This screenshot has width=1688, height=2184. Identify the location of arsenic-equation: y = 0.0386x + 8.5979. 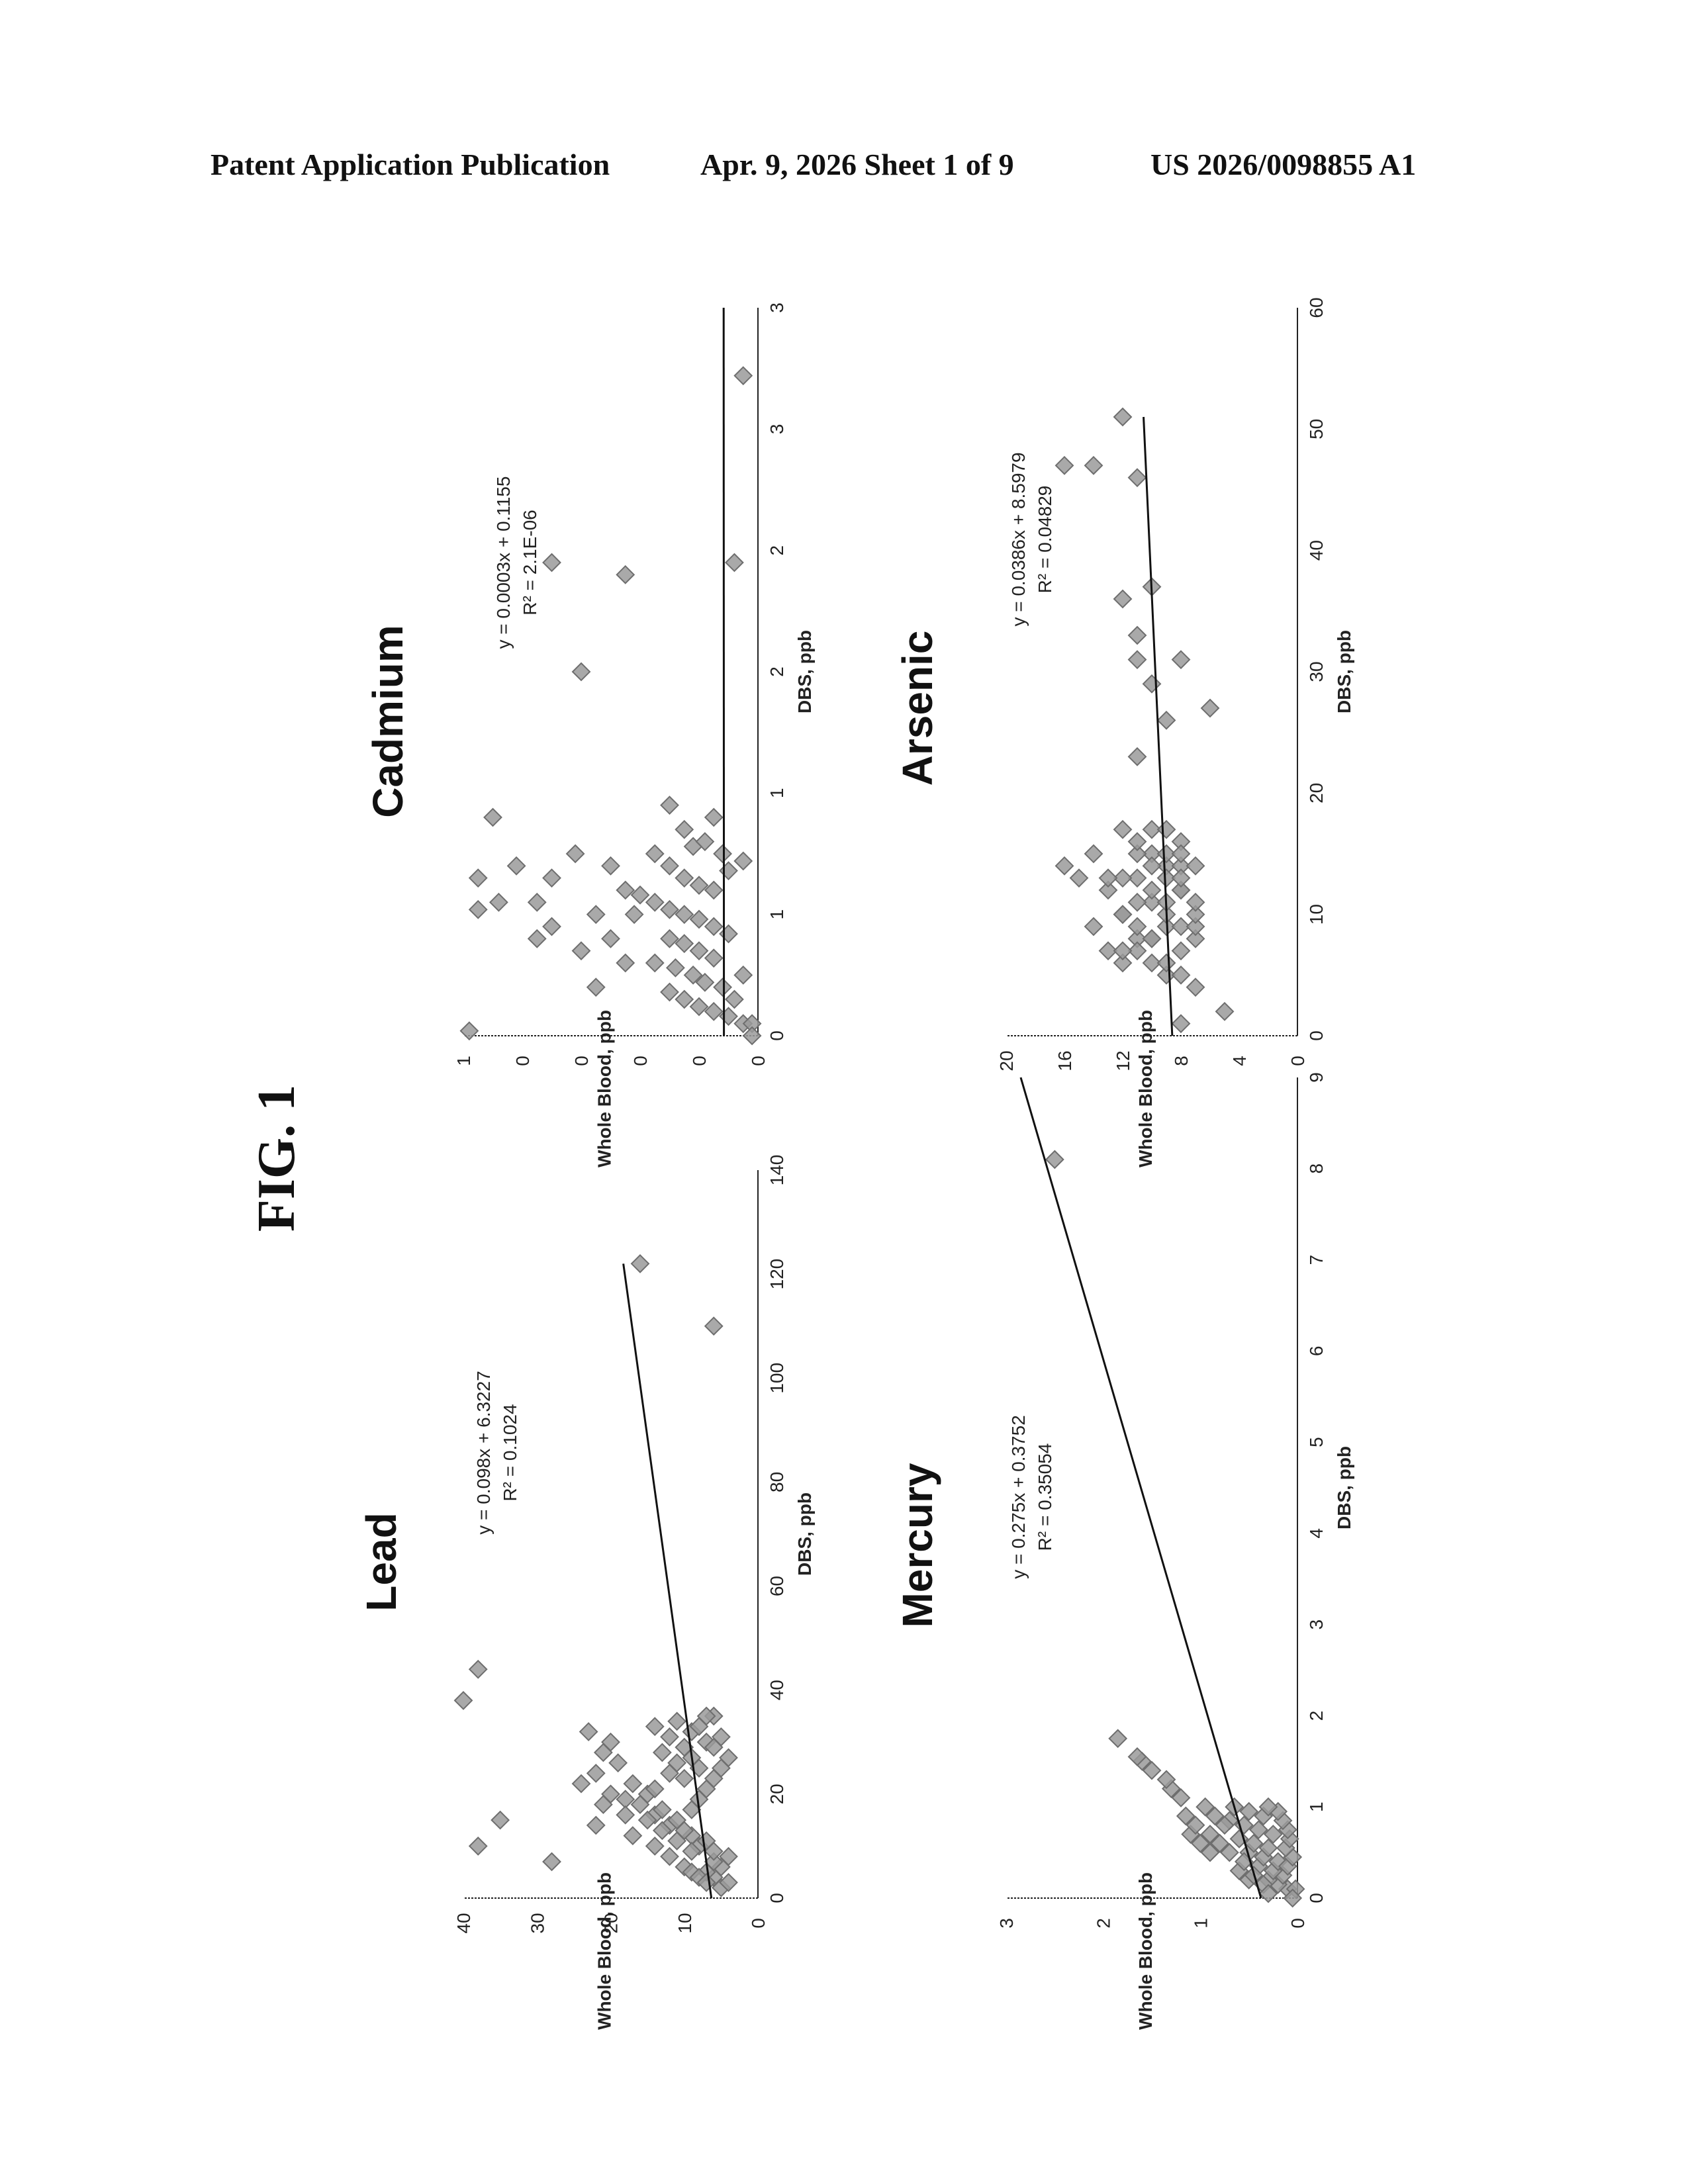
(1018, 539).